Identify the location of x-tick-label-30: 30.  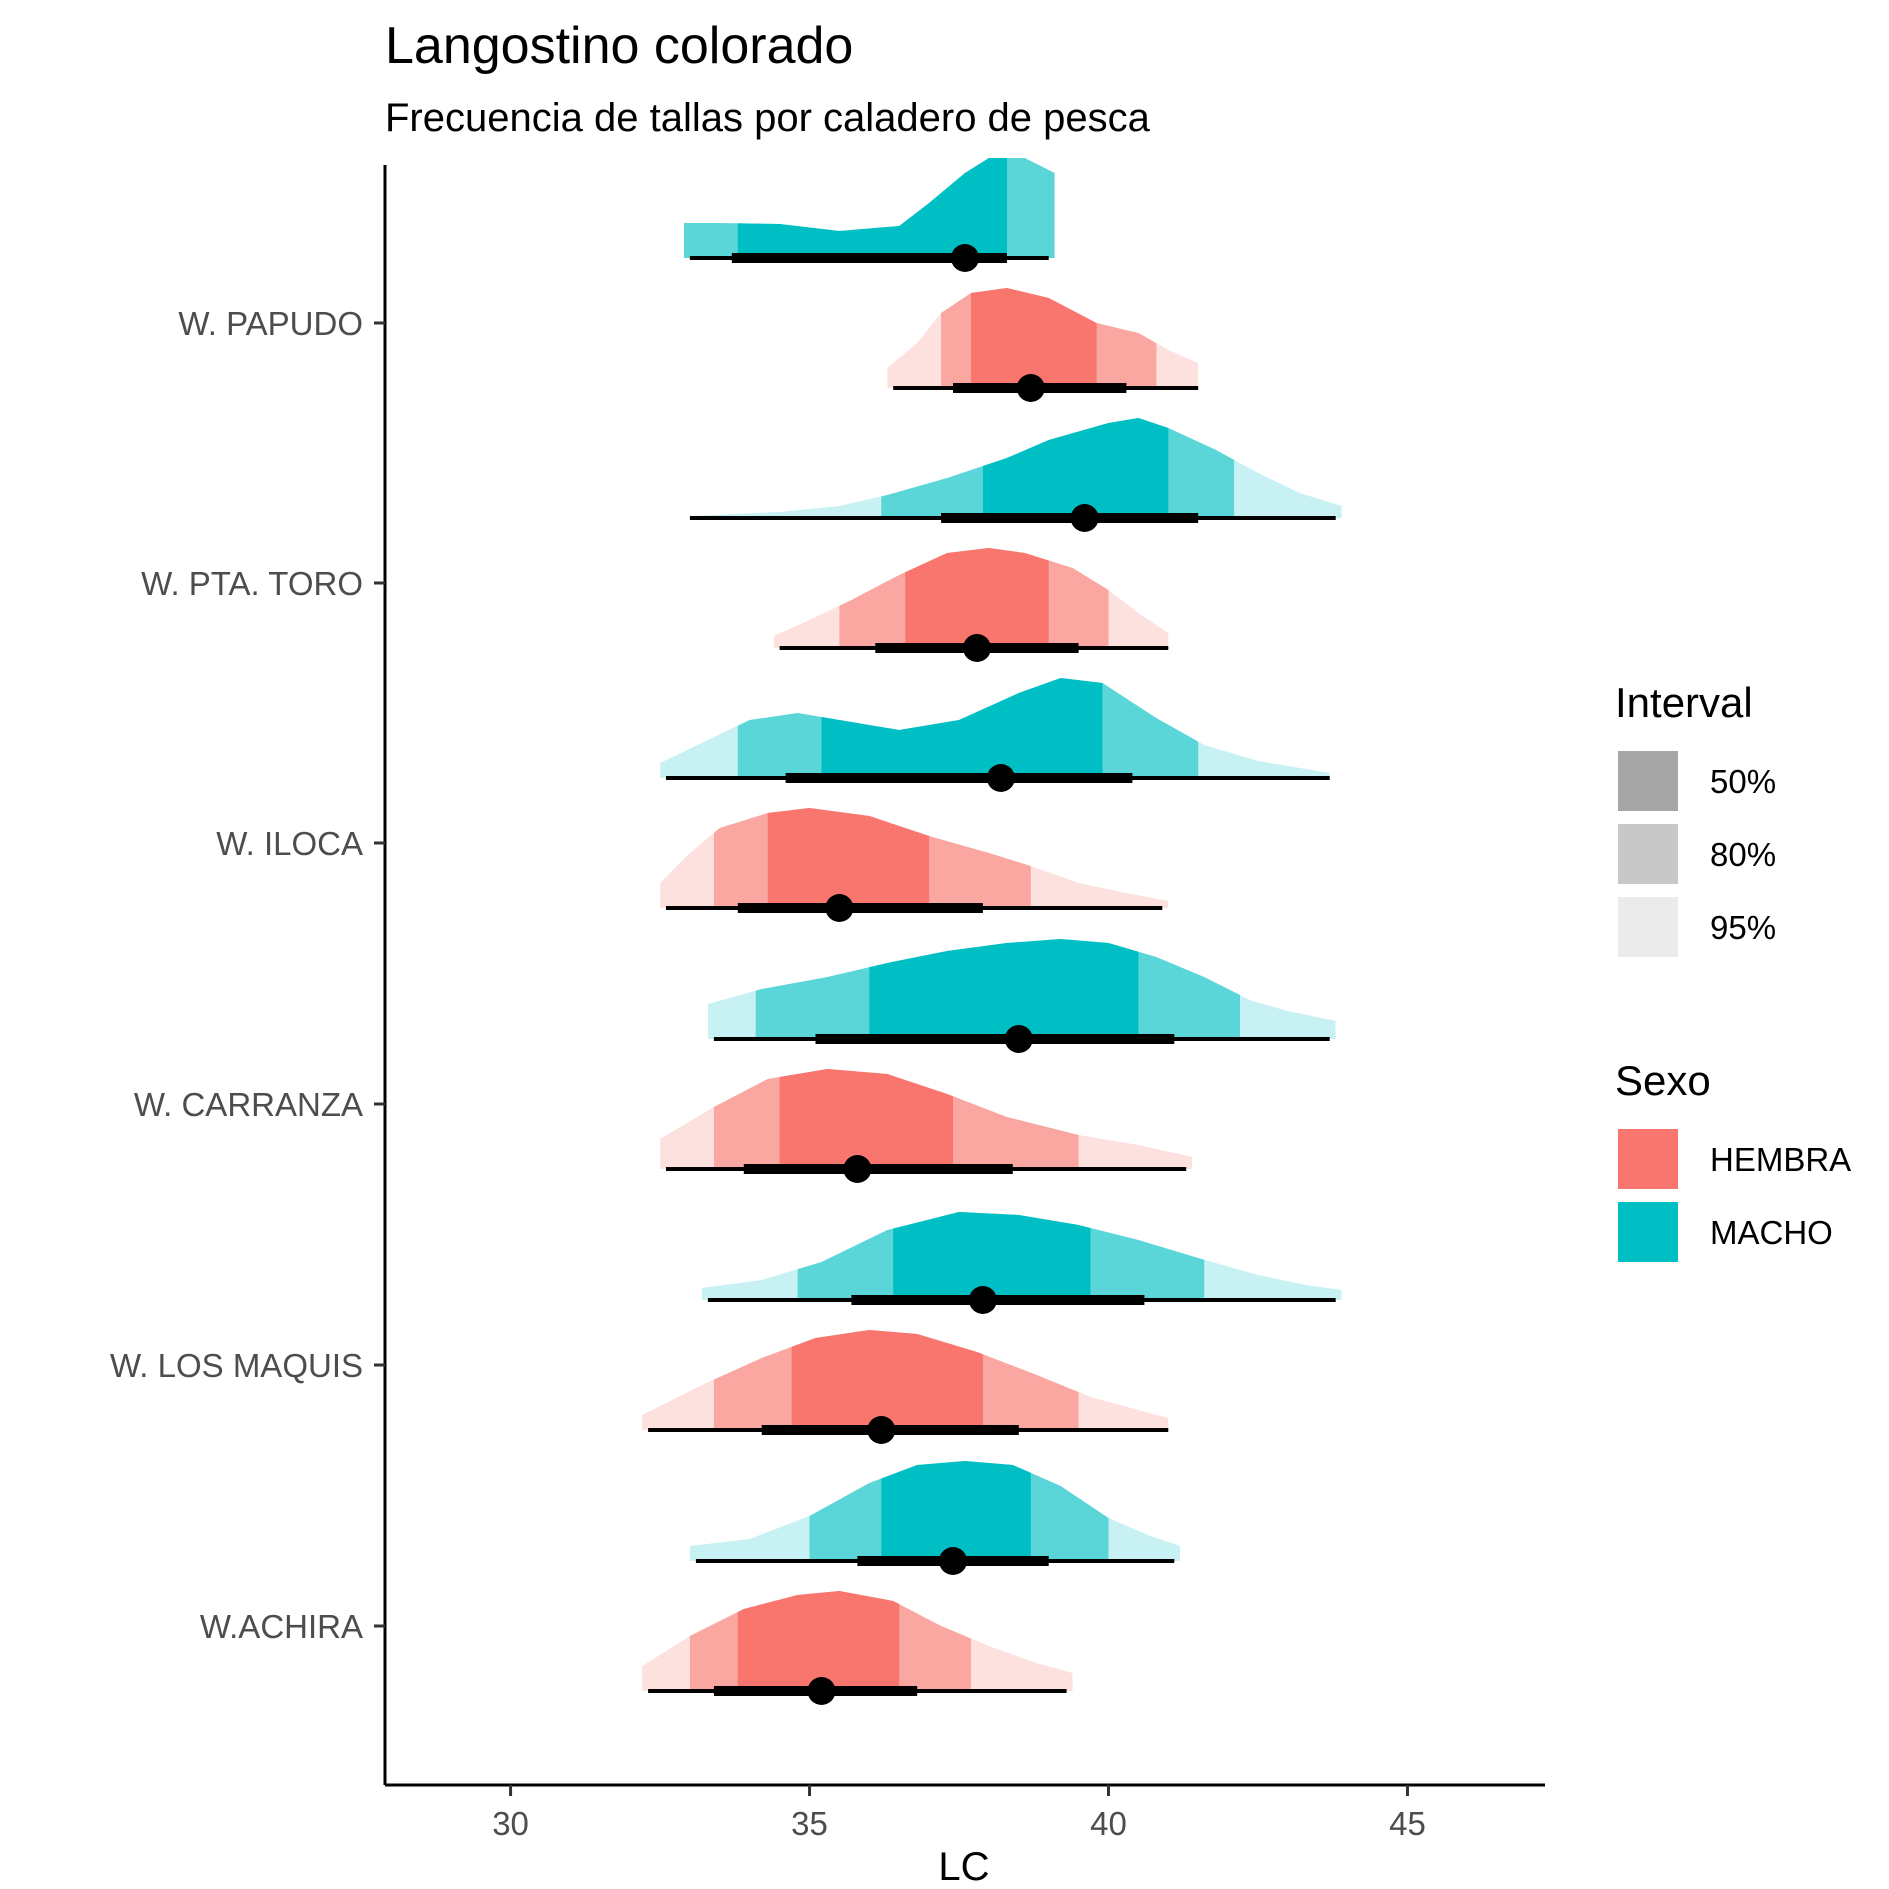
(510, 1823).